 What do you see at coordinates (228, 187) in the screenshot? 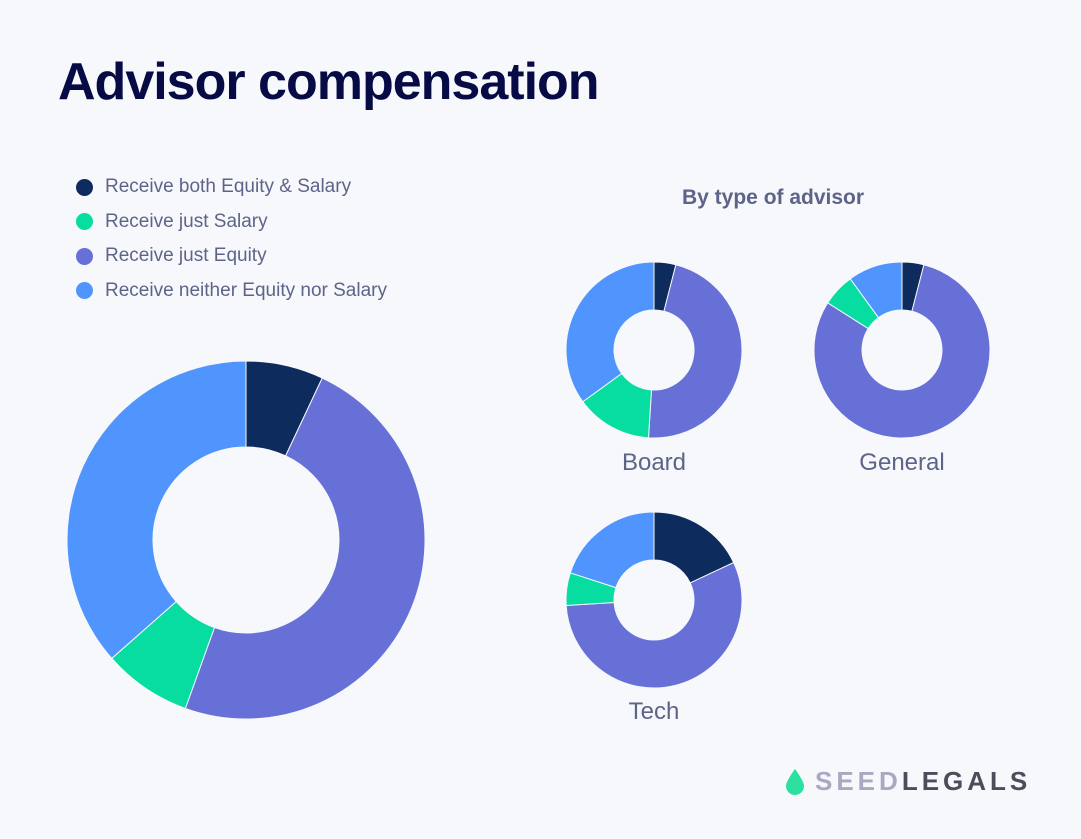
I see `legend-label: Receive both Equity & Salary` at bounding box center [228, 187].